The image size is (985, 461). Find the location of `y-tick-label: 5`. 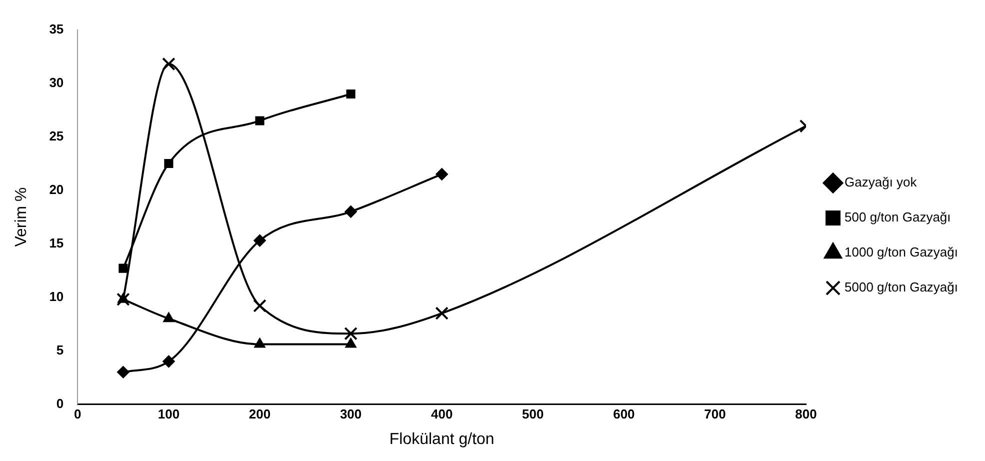

y-tick-label: 5 is located at coordinates (60, 350).